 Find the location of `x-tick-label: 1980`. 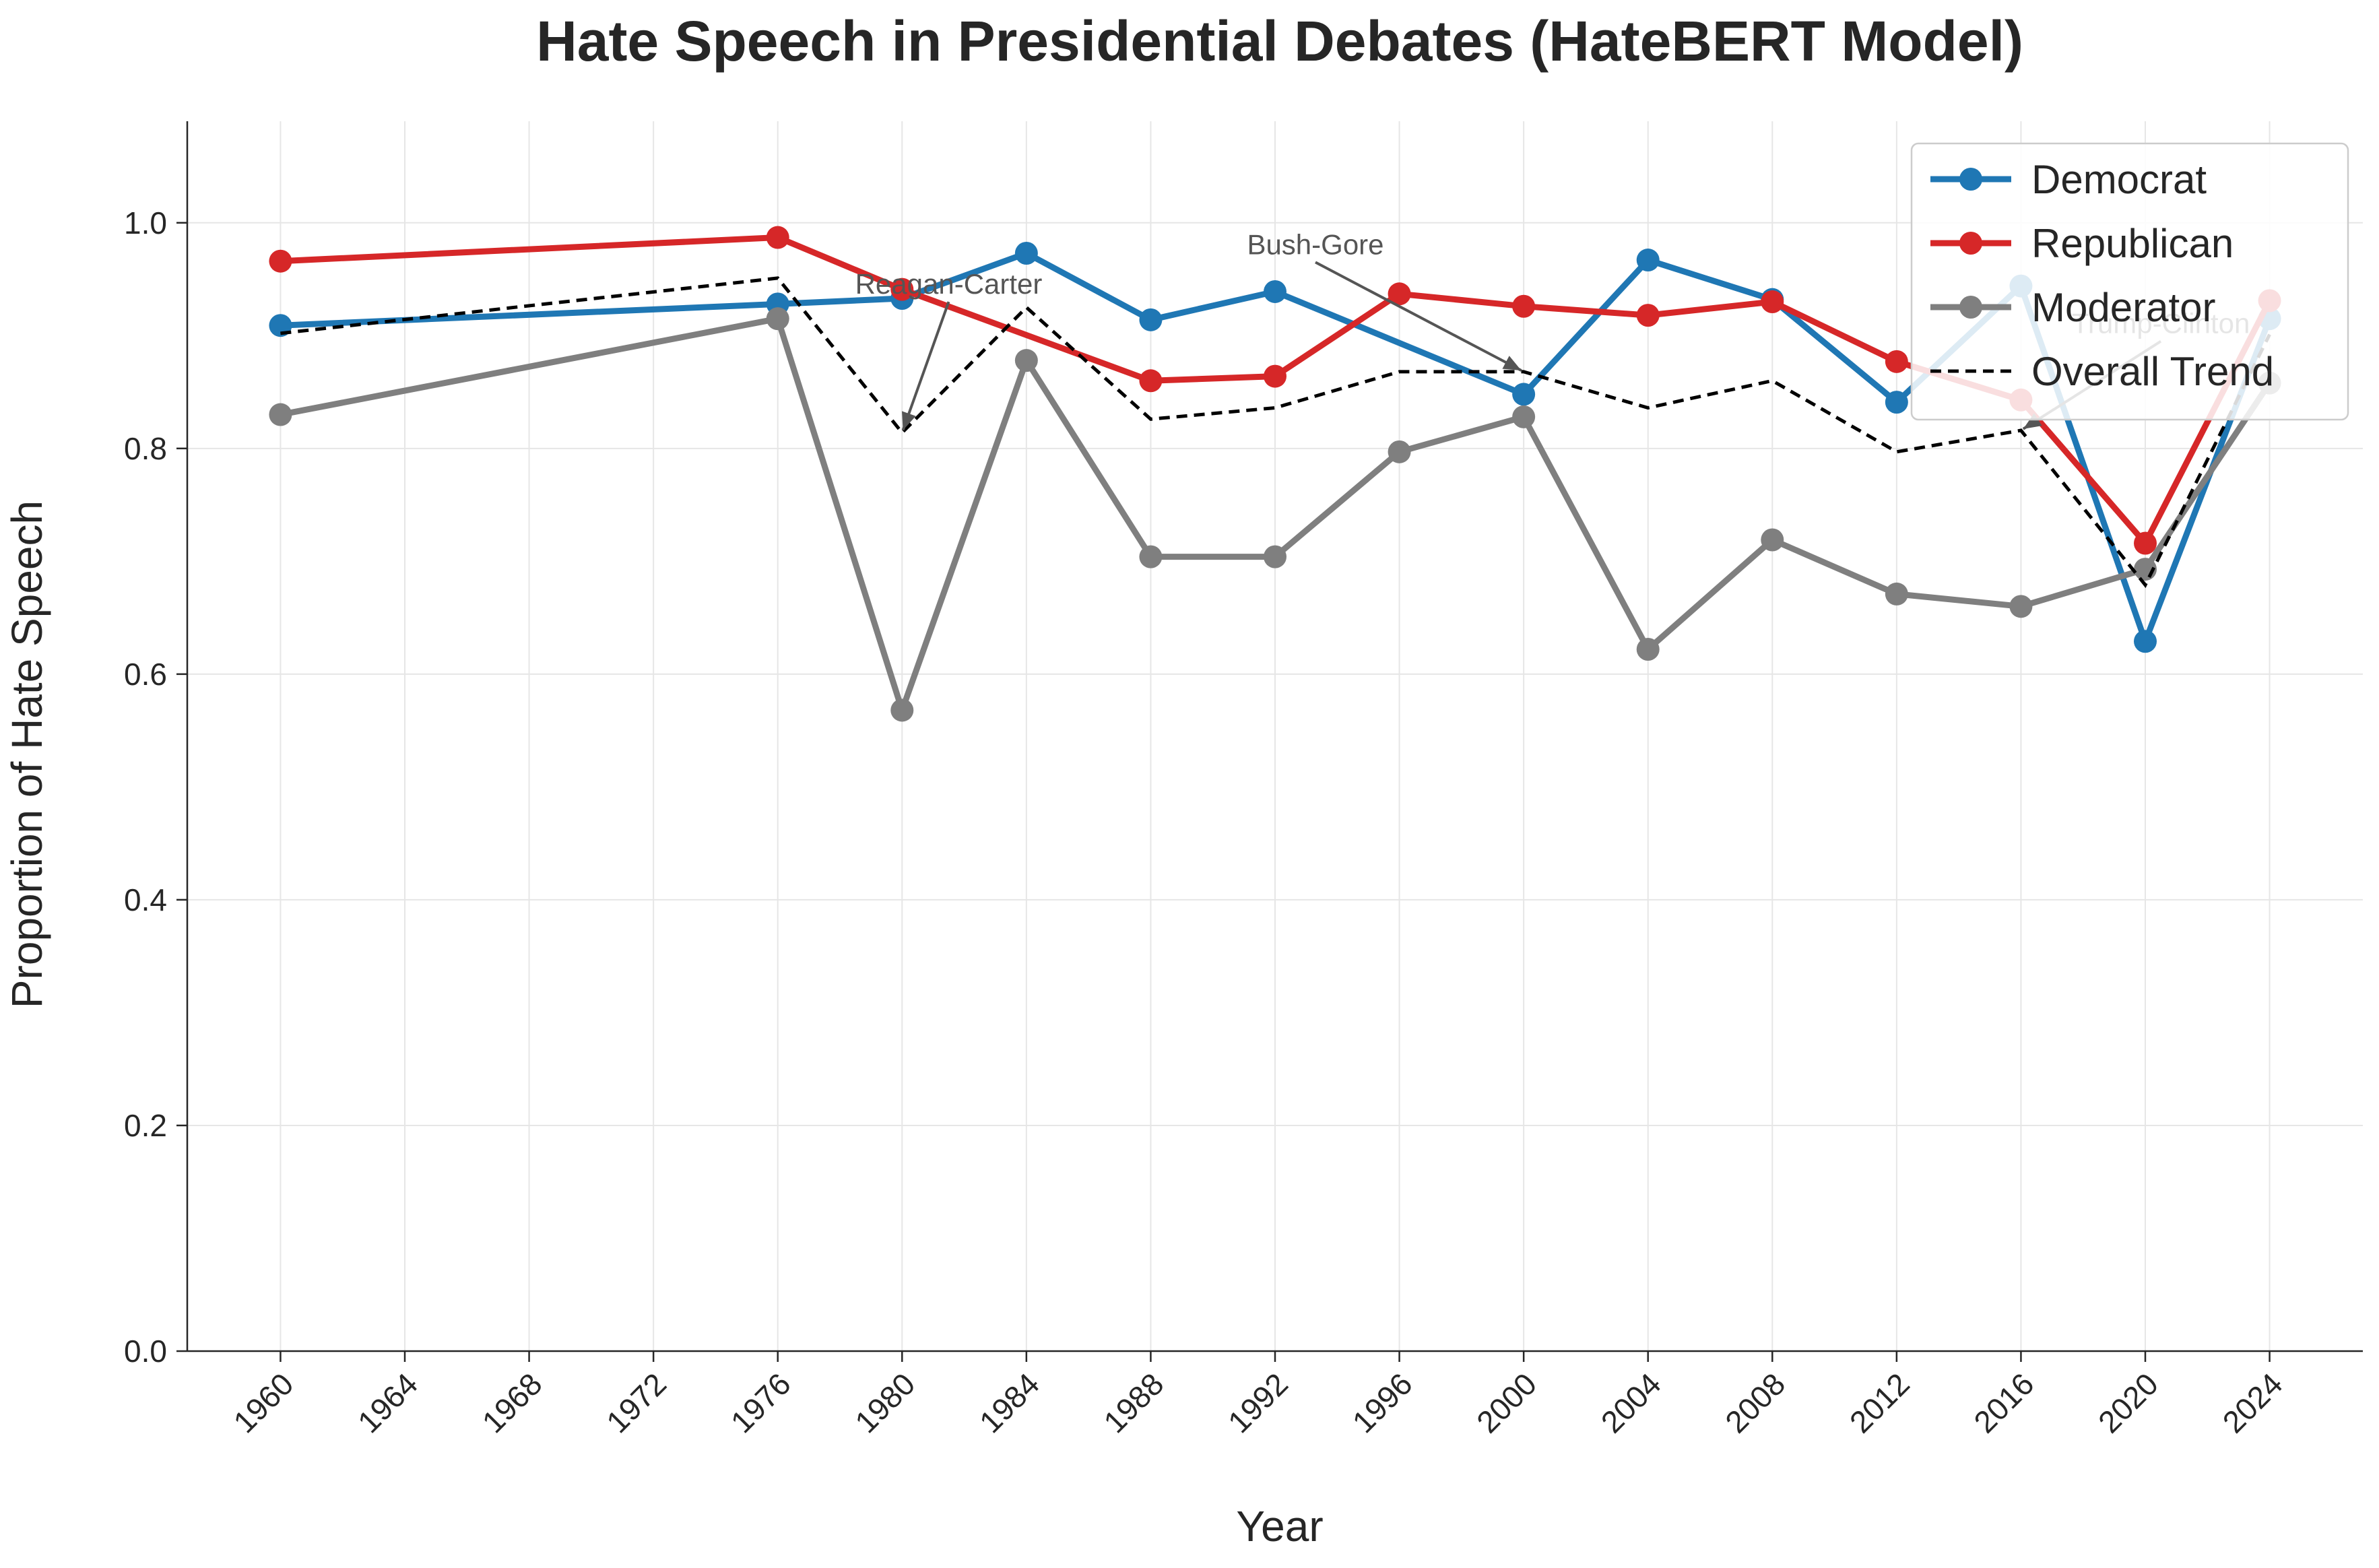

x-tick-label: 1980 is located at coordinates (884, 1402).